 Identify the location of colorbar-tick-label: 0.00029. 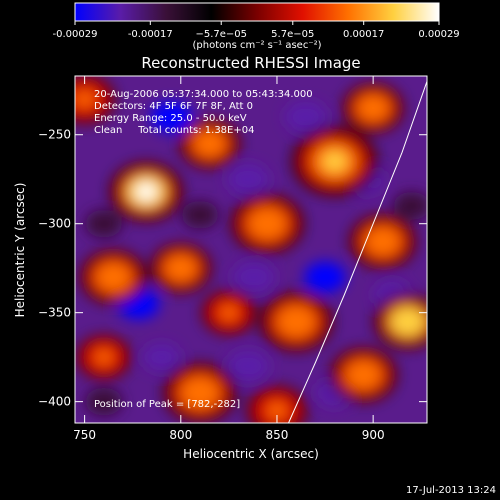
(438, 34).